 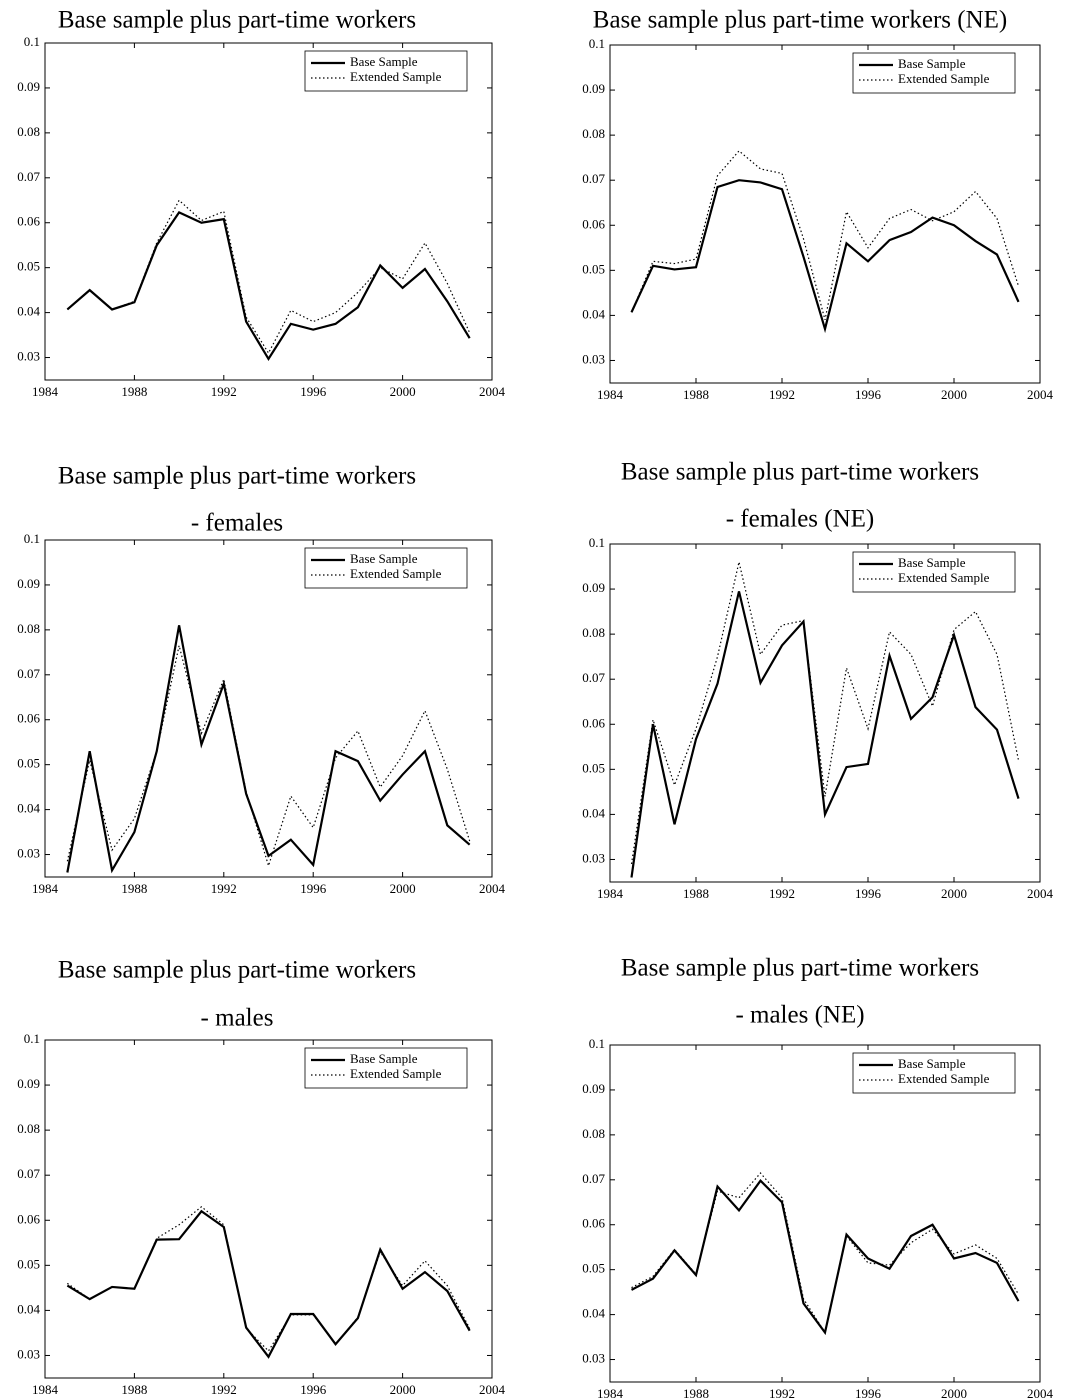 I want to click on chart-title: - females (NE), so click(x=800, y=519).